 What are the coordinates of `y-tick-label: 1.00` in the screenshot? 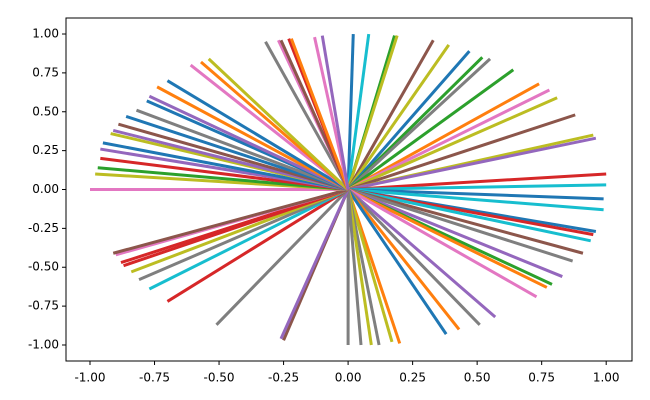 It's located at (45, 34).